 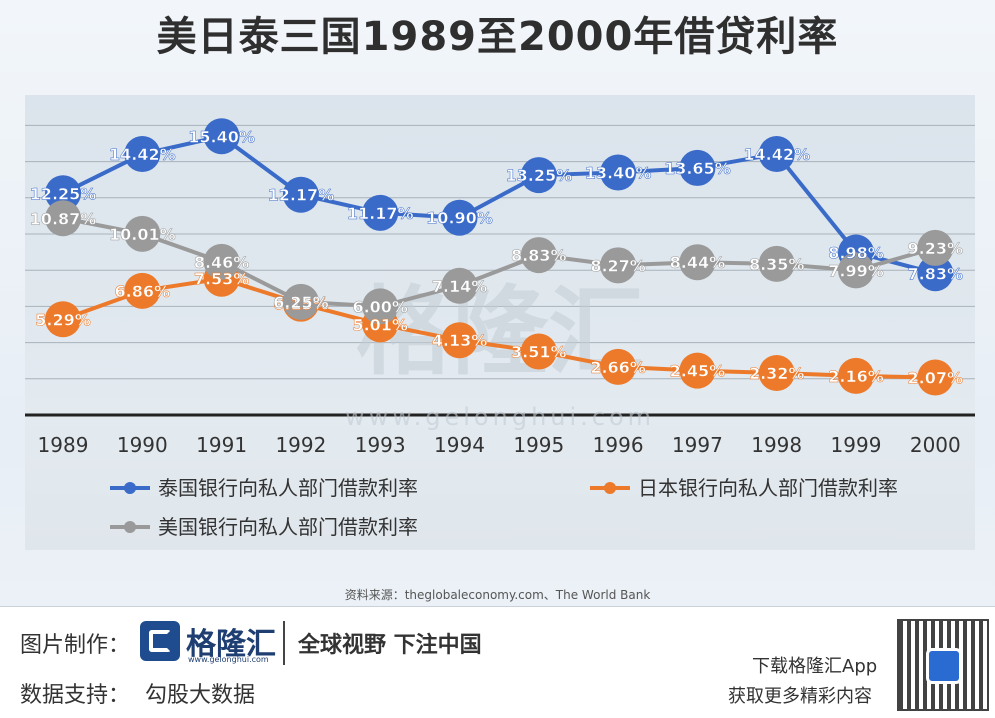 What do you see at coordinates (231, 644) in the screenshot?
I see `logo-name: 格隆汇` at bounding box center [231, 644].